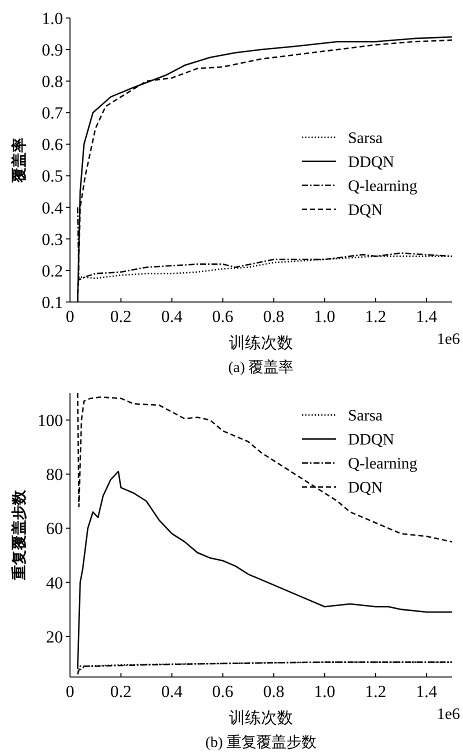  I want to click on y-tick-label: 0.4, so click(53, 208).